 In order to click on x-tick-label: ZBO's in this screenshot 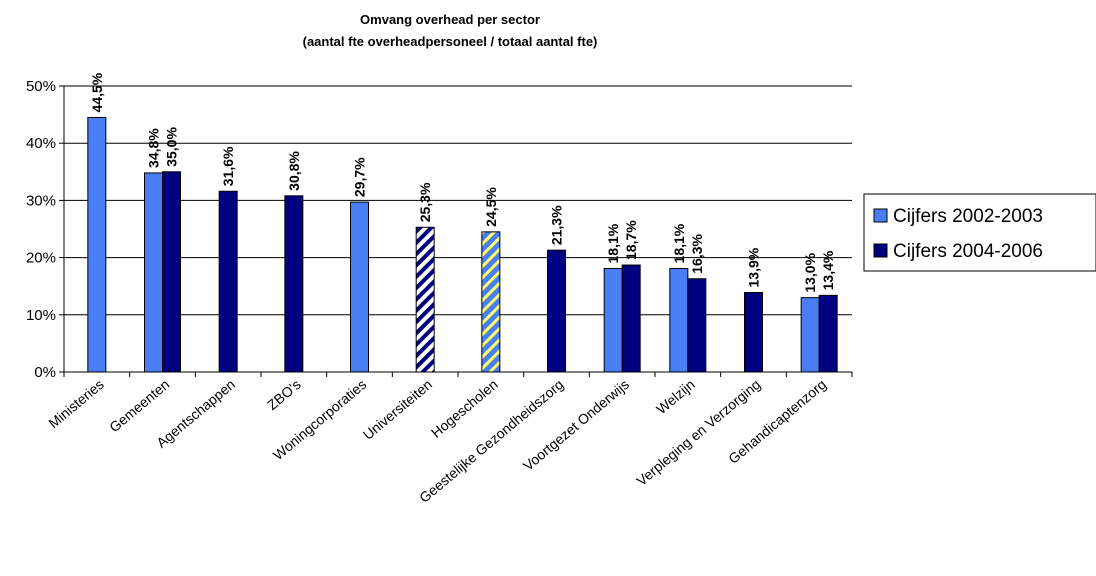, I will do `click(284, 394)`.